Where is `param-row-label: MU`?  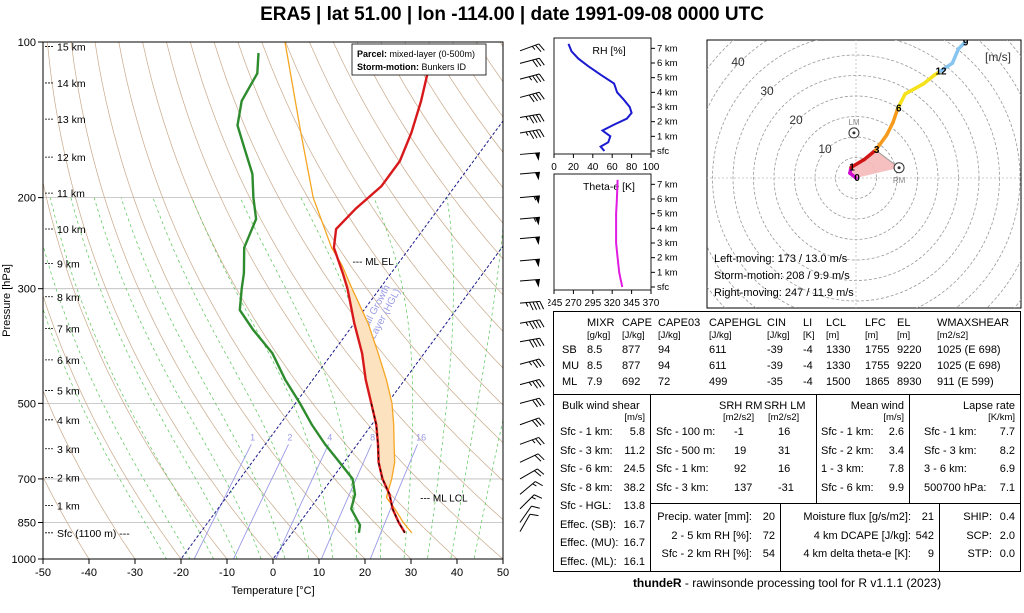 param-row-label: MU is located at coordinates (571, 366).